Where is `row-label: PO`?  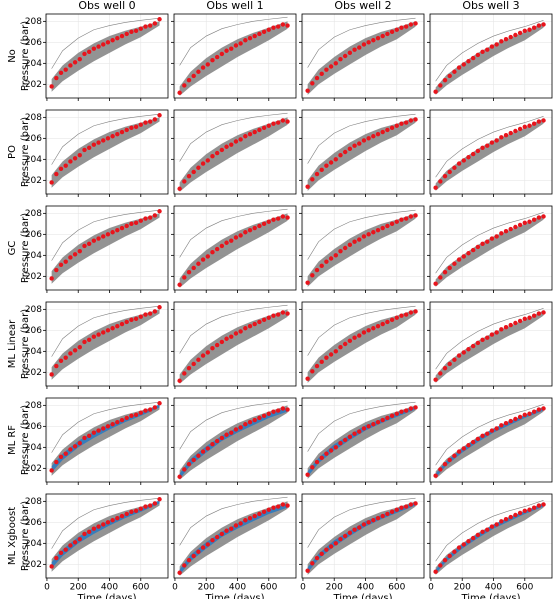
row-label: PO is located at coordinates (12, 152).